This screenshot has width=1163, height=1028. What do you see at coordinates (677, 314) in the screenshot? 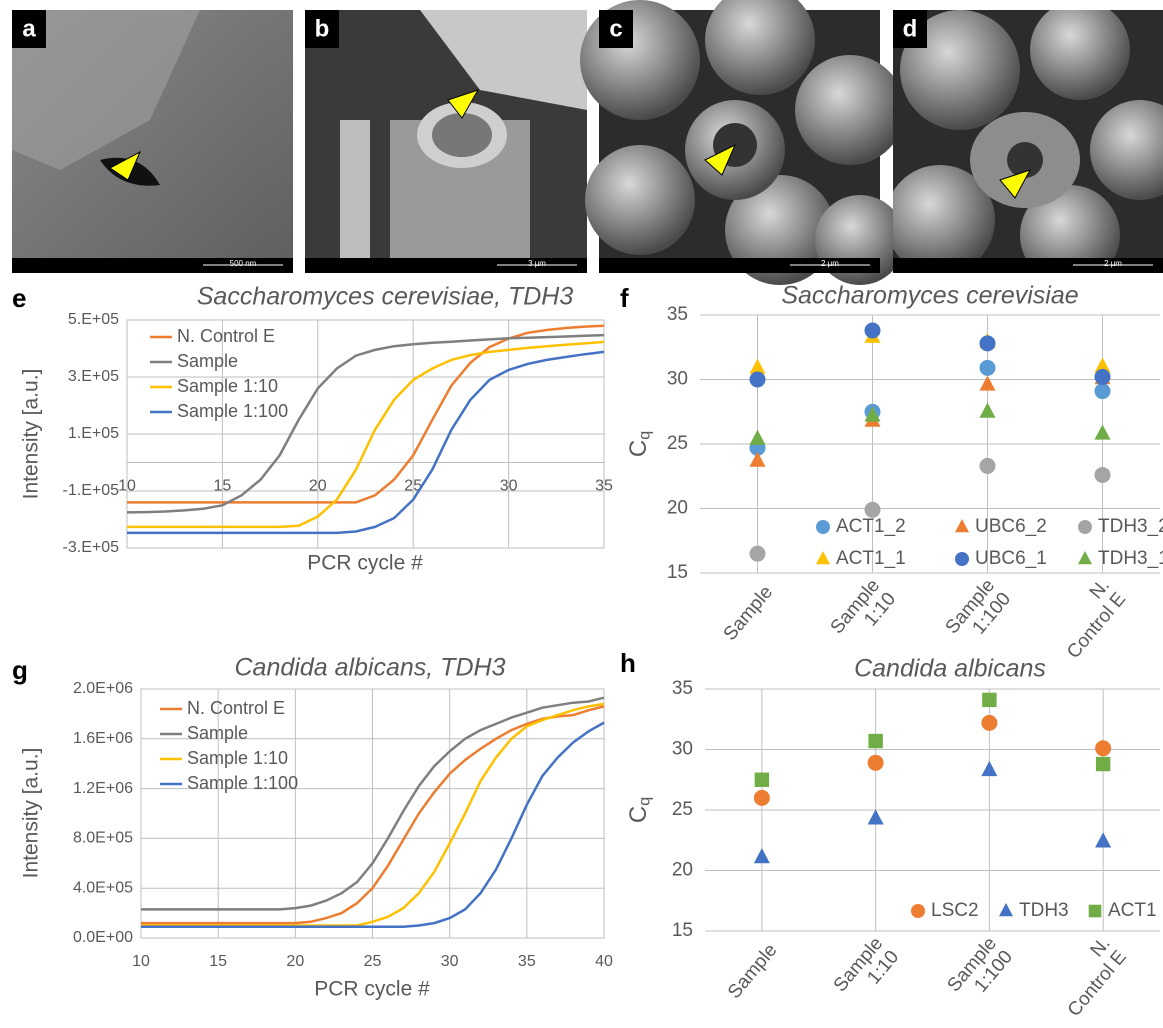
I see `y-tick-label: 35` at bounding box center [677, 314].